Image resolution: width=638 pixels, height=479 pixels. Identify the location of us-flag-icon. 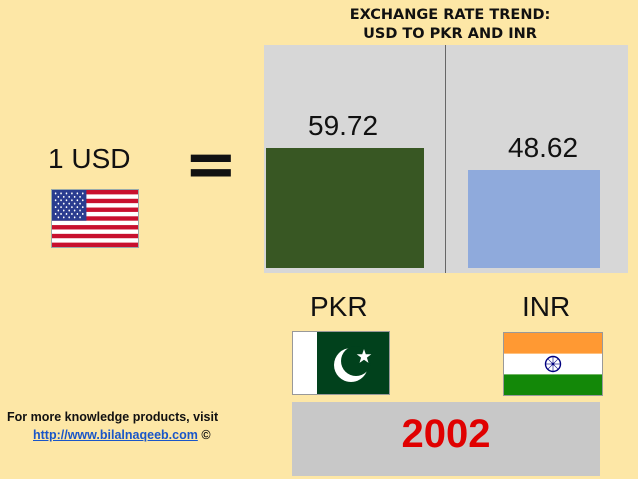
(95, 218).